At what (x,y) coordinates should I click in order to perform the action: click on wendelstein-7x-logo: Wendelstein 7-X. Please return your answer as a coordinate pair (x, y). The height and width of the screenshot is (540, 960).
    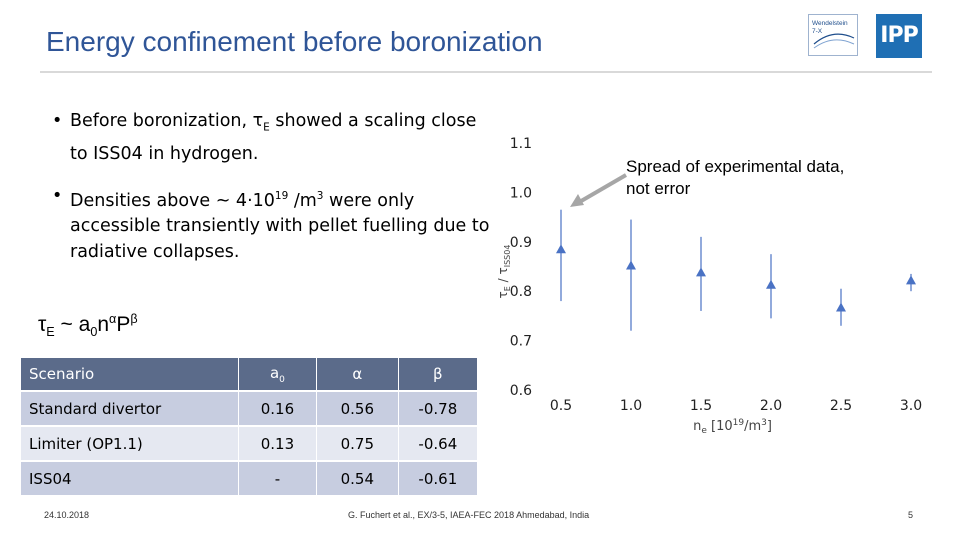
    Looking at the image, I should click on (833, 35).